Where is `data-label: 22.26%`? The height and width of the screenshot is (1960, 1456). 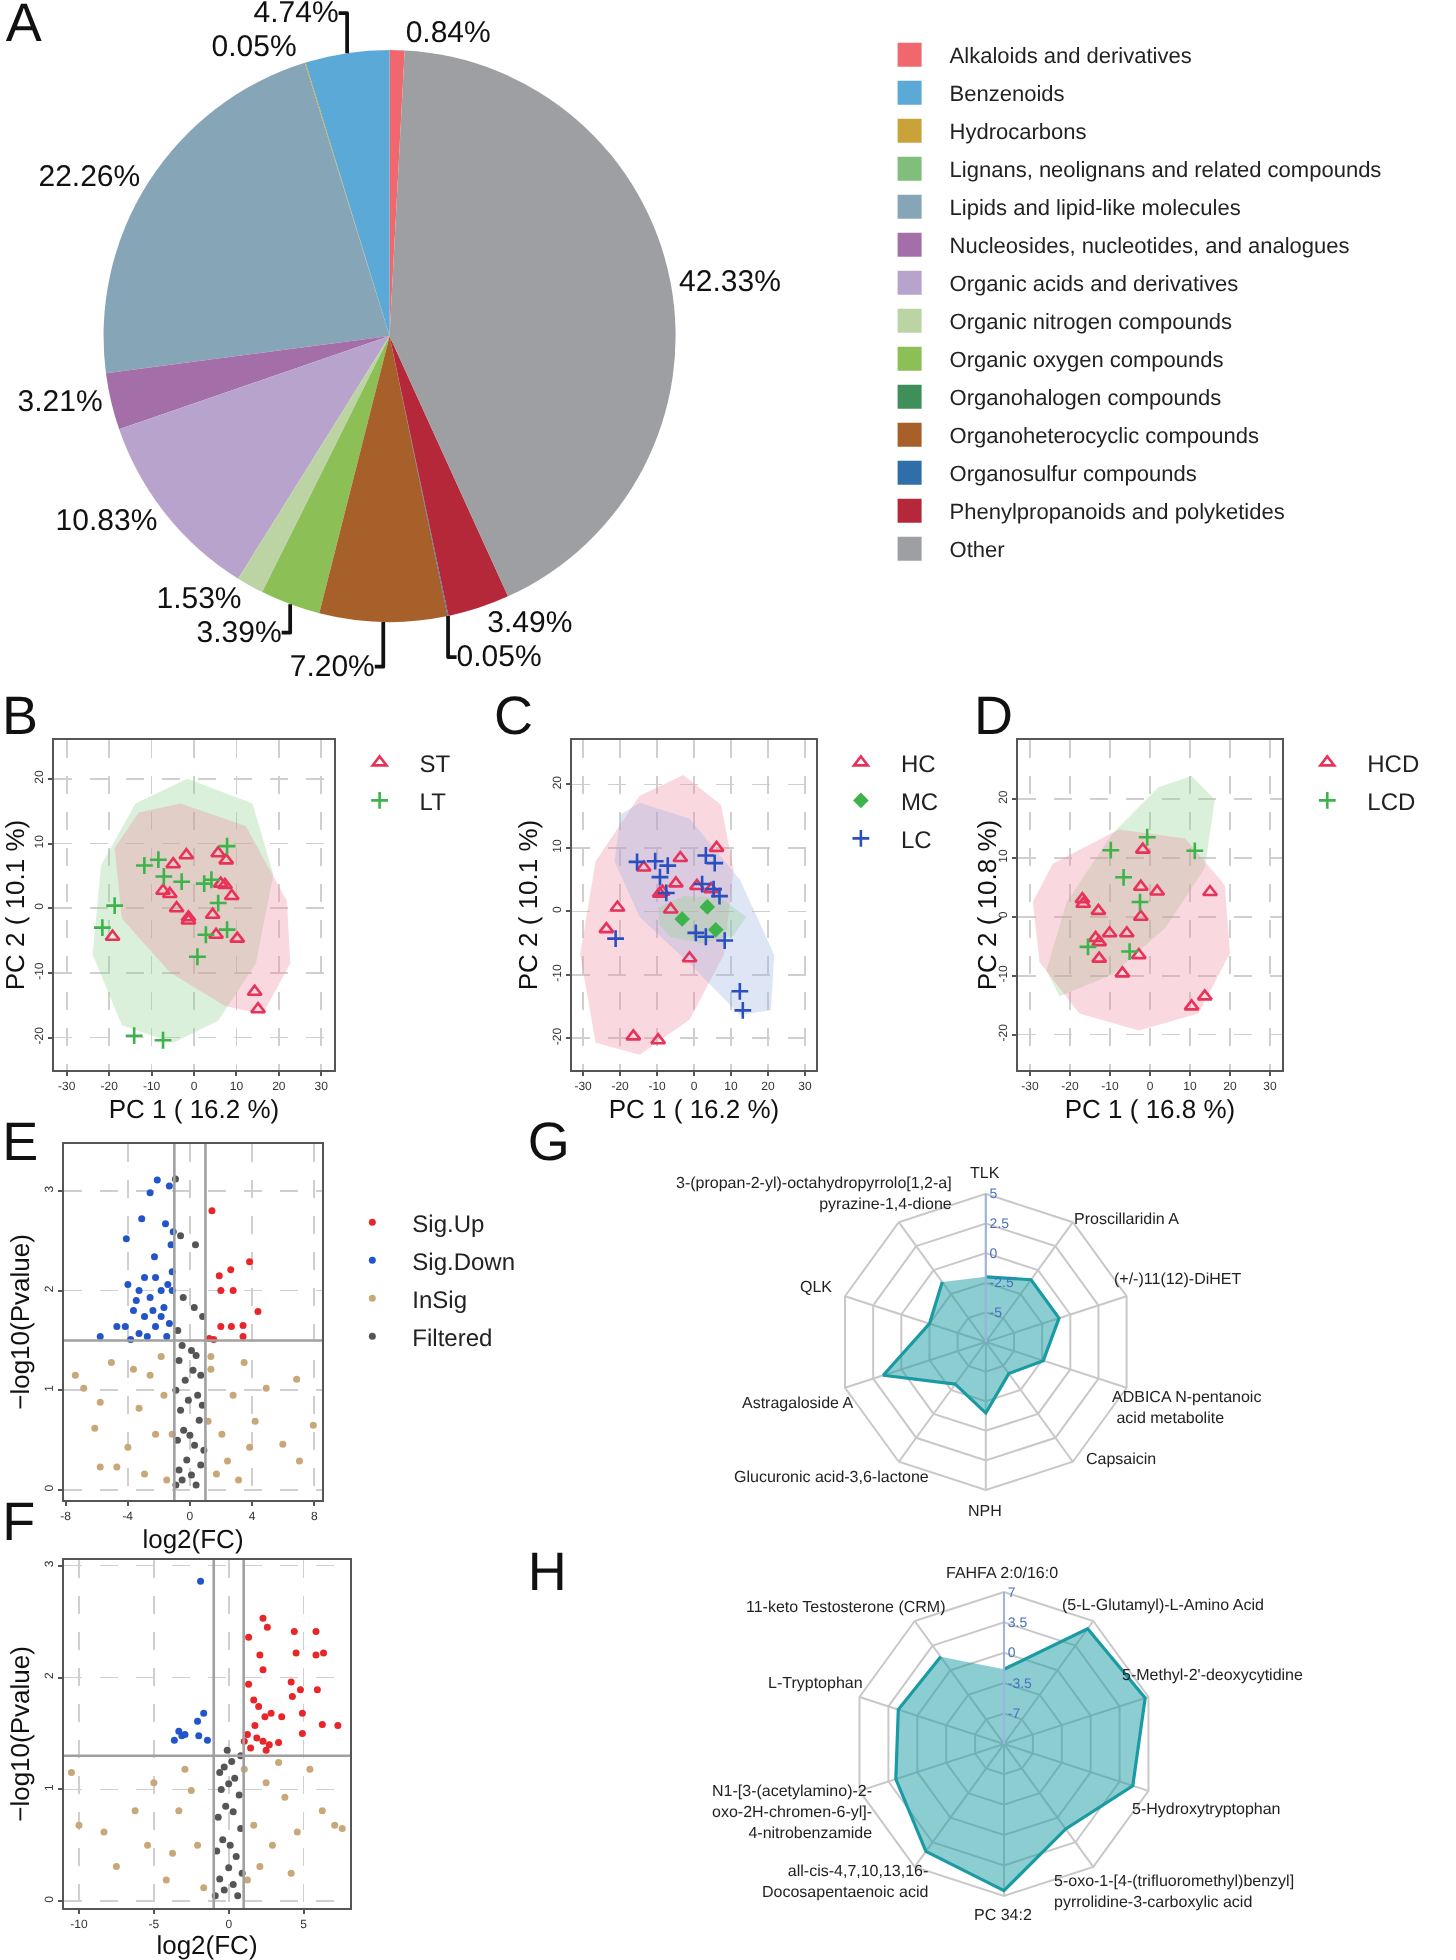 data-label: 22.26% is located at coordinates (89, 176).